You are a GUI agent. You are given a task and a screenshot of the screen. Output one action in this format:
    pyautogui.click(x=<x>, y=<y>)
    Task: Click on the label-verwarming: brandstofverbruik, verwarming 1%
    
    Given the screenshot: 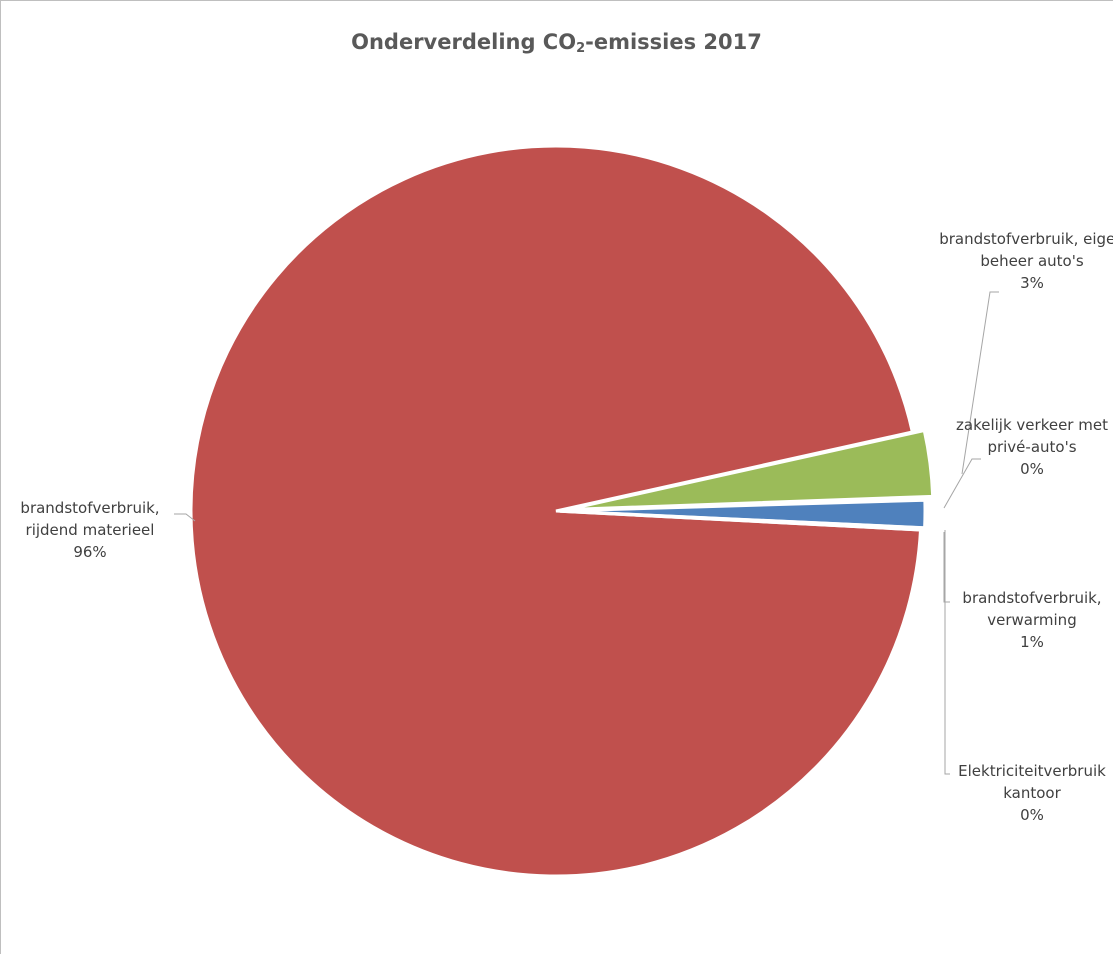 What is the action you would take?
    pyautogui.click(x=1031, y=620)
    